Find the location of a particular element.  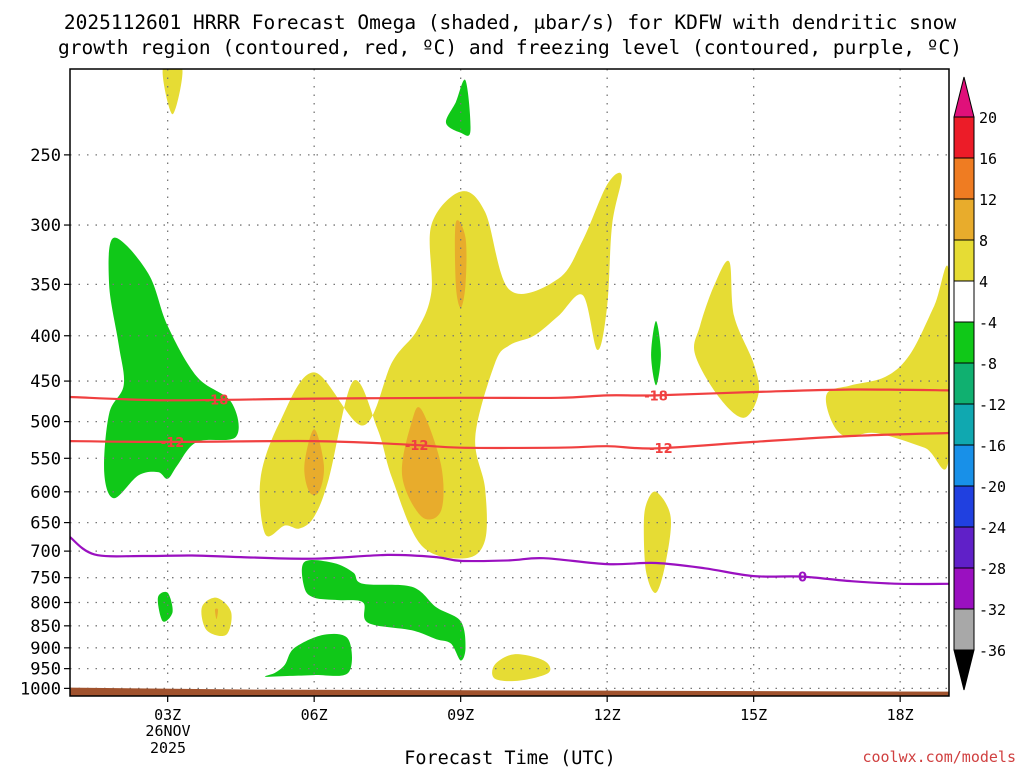

colorbar-label-8: -16 is located at coordinates (992, 446).